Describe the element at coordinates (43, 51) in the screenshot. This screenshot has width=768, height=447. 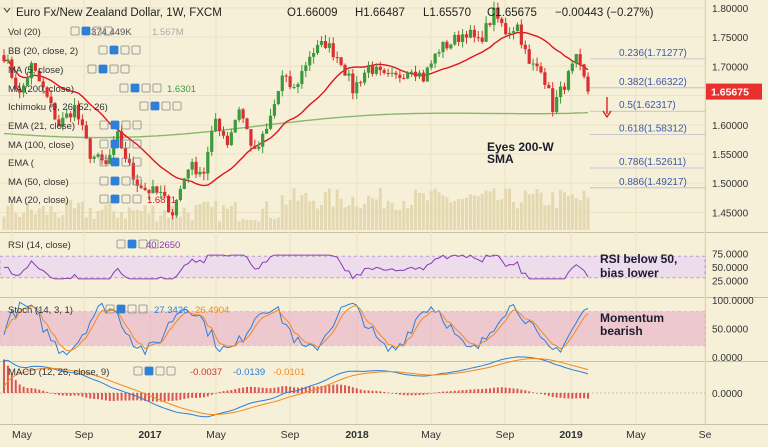
I see `indicator-label-bb: BB (20, close, 2)` at that location.